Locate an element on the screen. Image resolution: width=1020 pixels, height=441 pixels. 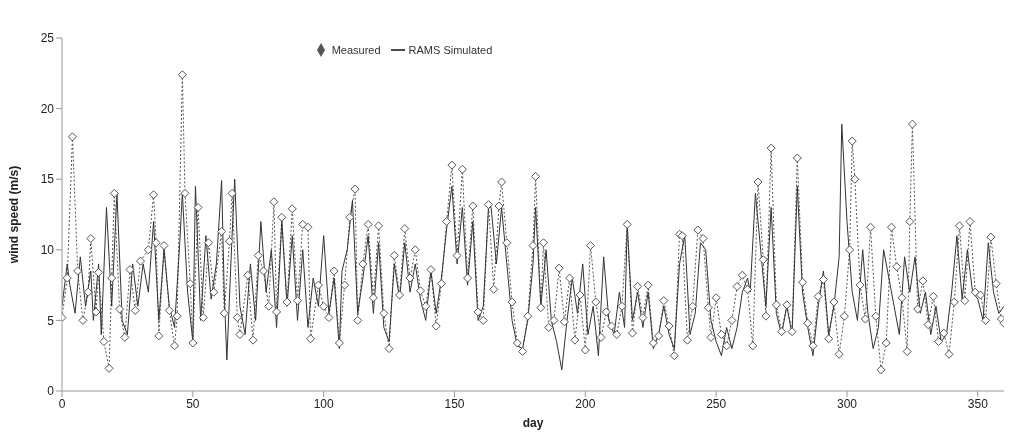
y-axis-title: wind speed (m/s) is located at coordinates (14, 215).